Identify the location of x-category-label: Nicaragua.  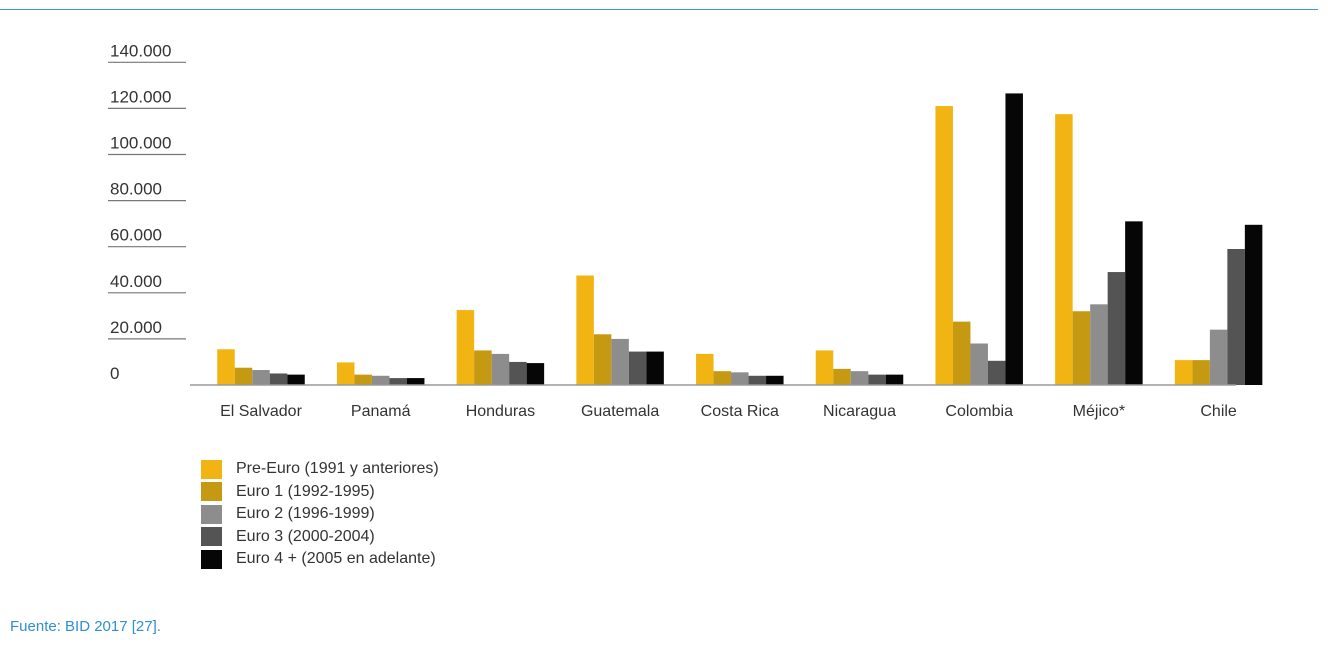
(859, 411).